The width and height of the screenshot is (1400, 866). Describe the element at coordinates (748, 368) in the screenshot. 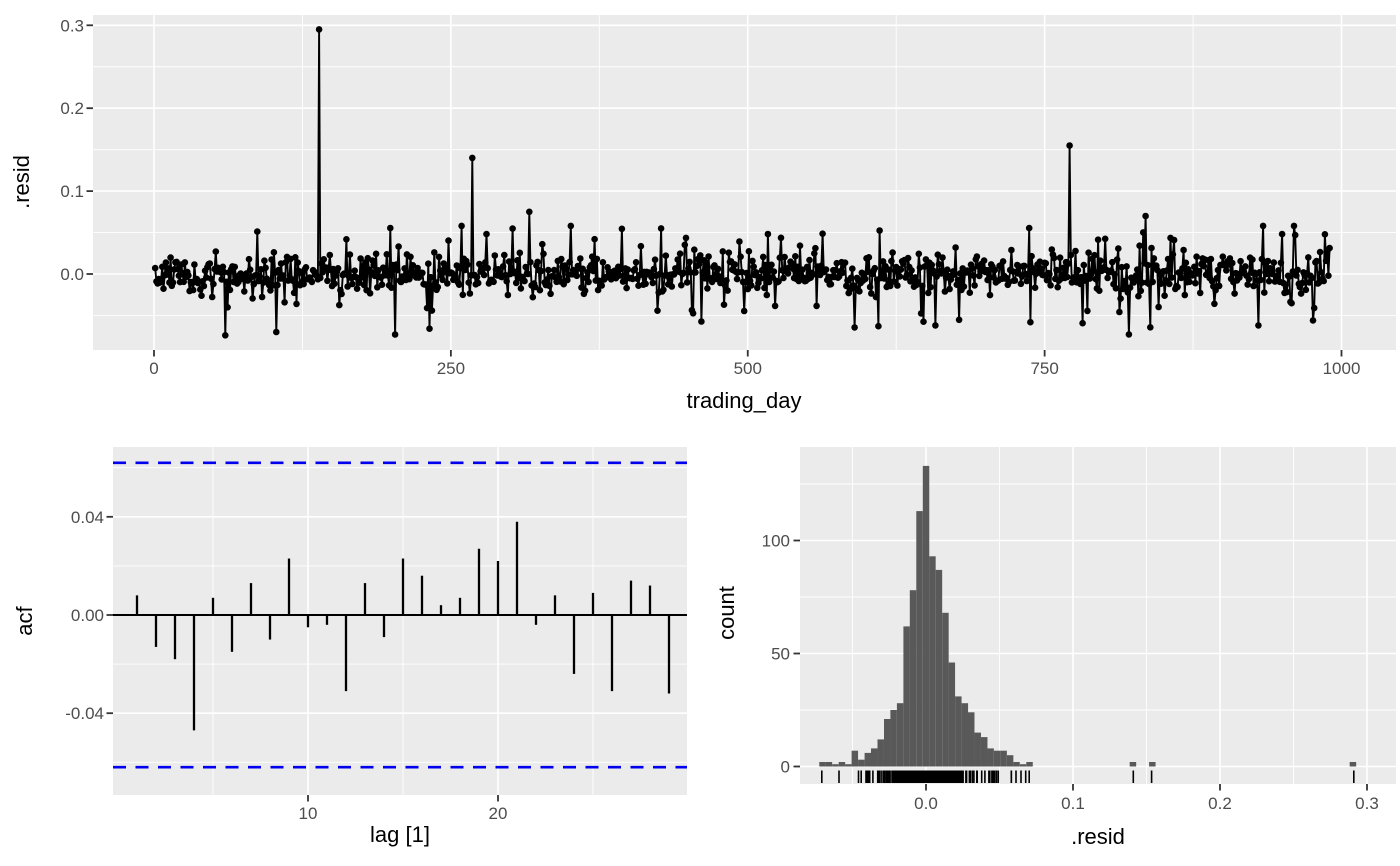

I see `x-tick-label: 500` at that location.